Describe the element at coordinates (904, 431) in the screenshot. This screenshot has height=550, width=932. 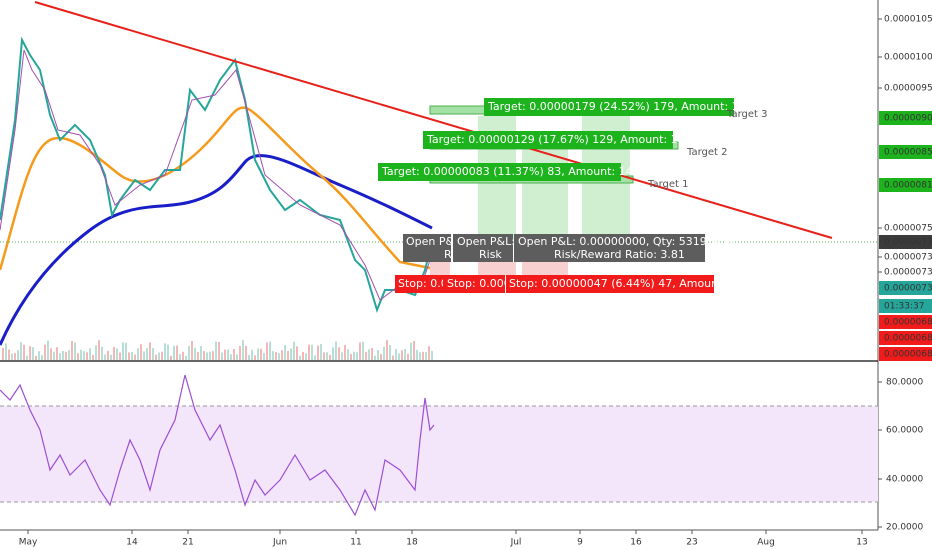
I see `rsi-label: 60.0000` at that location.